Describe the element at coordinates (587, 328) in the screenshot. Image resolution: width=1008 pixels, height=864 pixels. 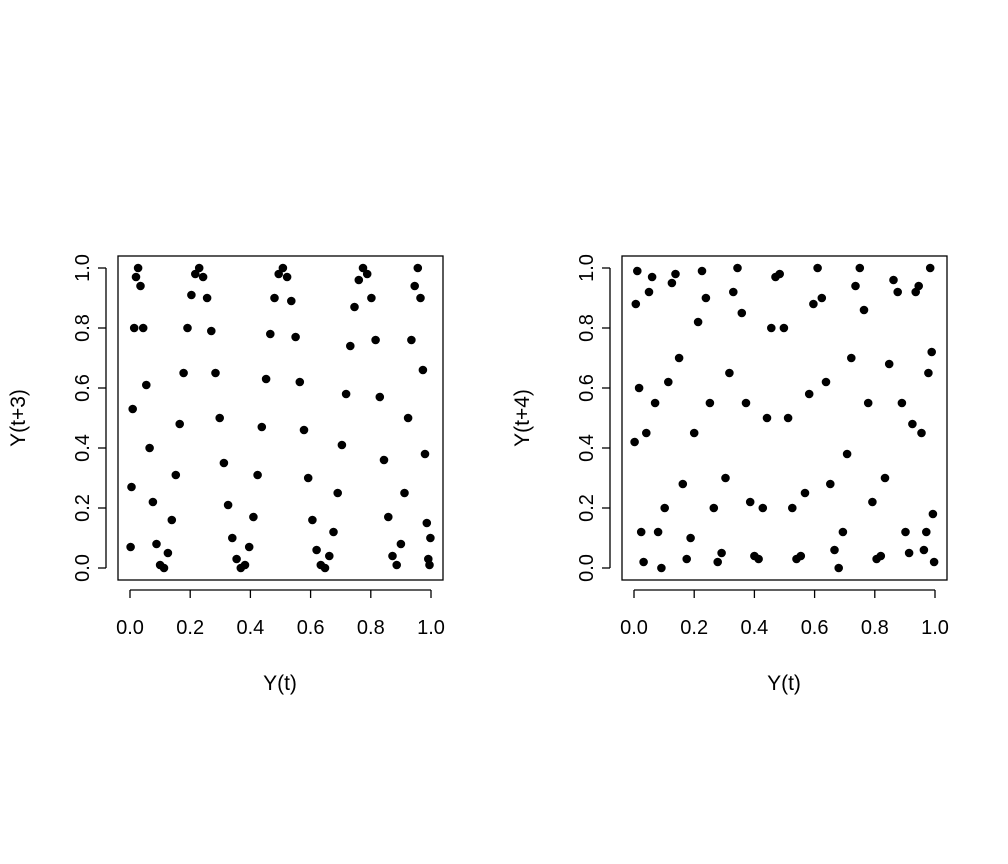
I see `y-tick-label: 0.8` at that location.